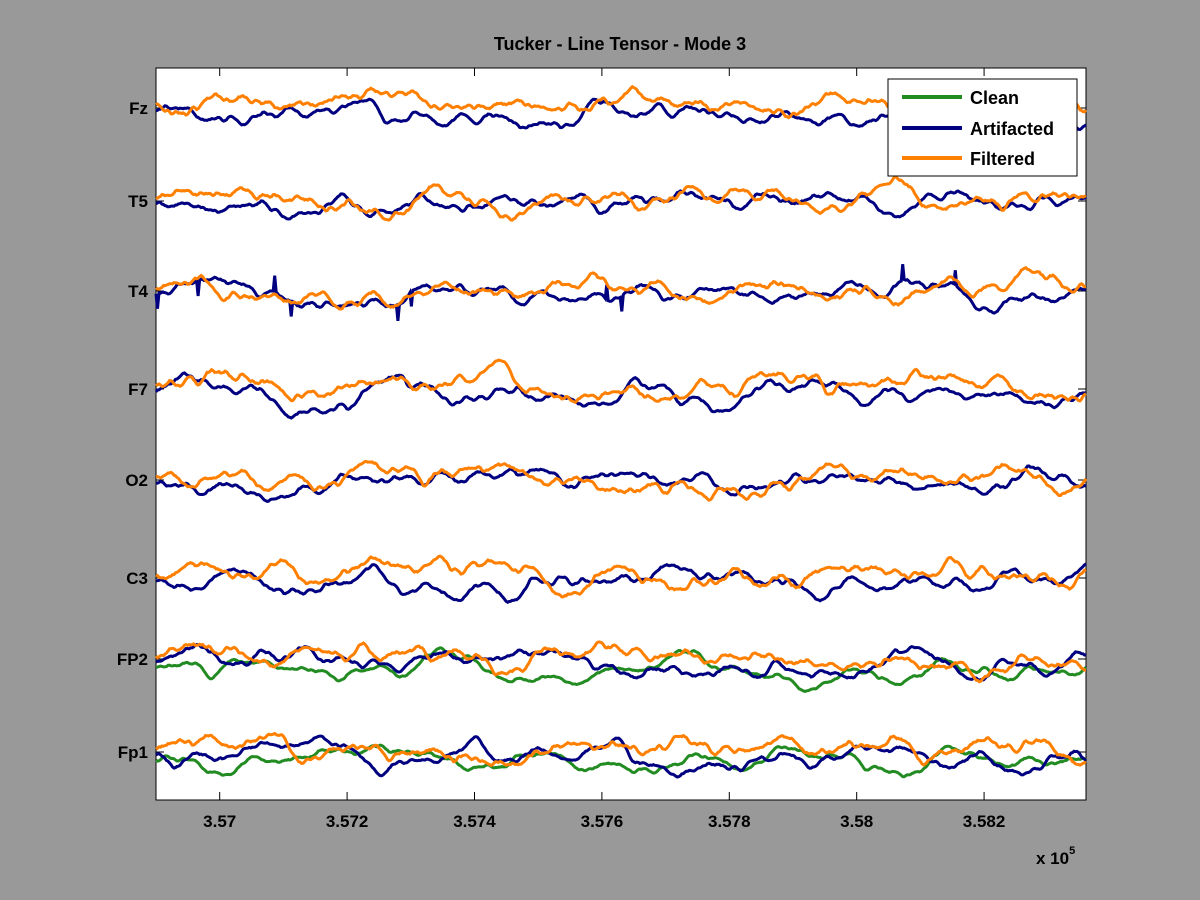 This screenshot has width=1200, height=900. What do you see at coordinates (602, 821) in the screenshot?
I see `x-tick-label: 3.576` at bounding box center [602, 821].